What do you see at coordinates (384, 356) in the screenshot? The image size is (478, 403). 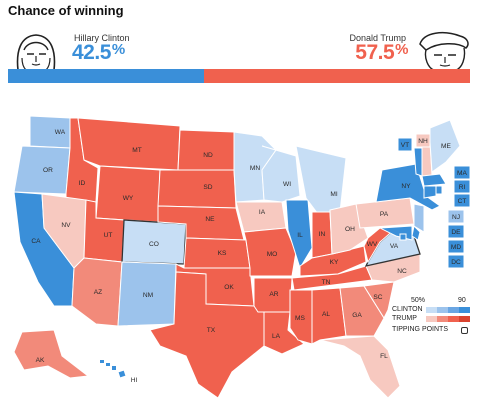 I see `label-fl: FL` at bounding box center [384, 356].